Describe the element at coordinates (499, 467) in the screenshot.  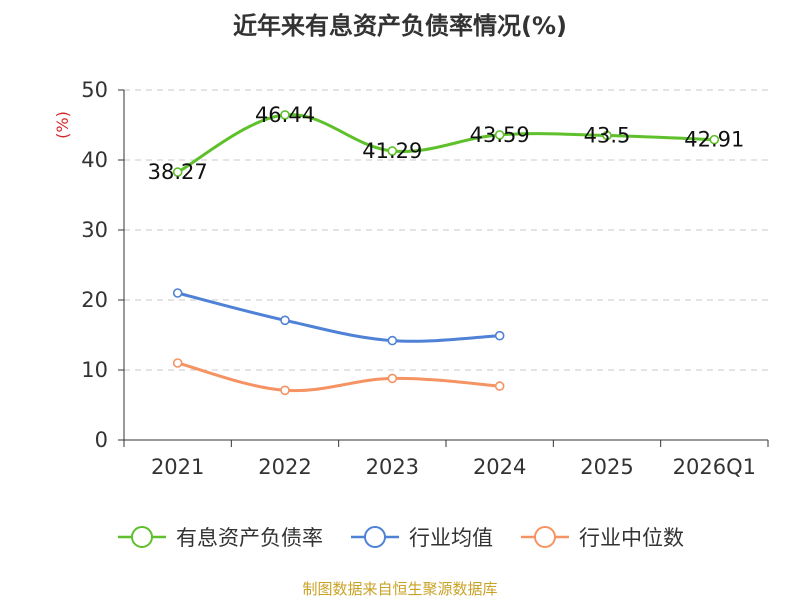
I see `x-tick-label: 2024` at that location.